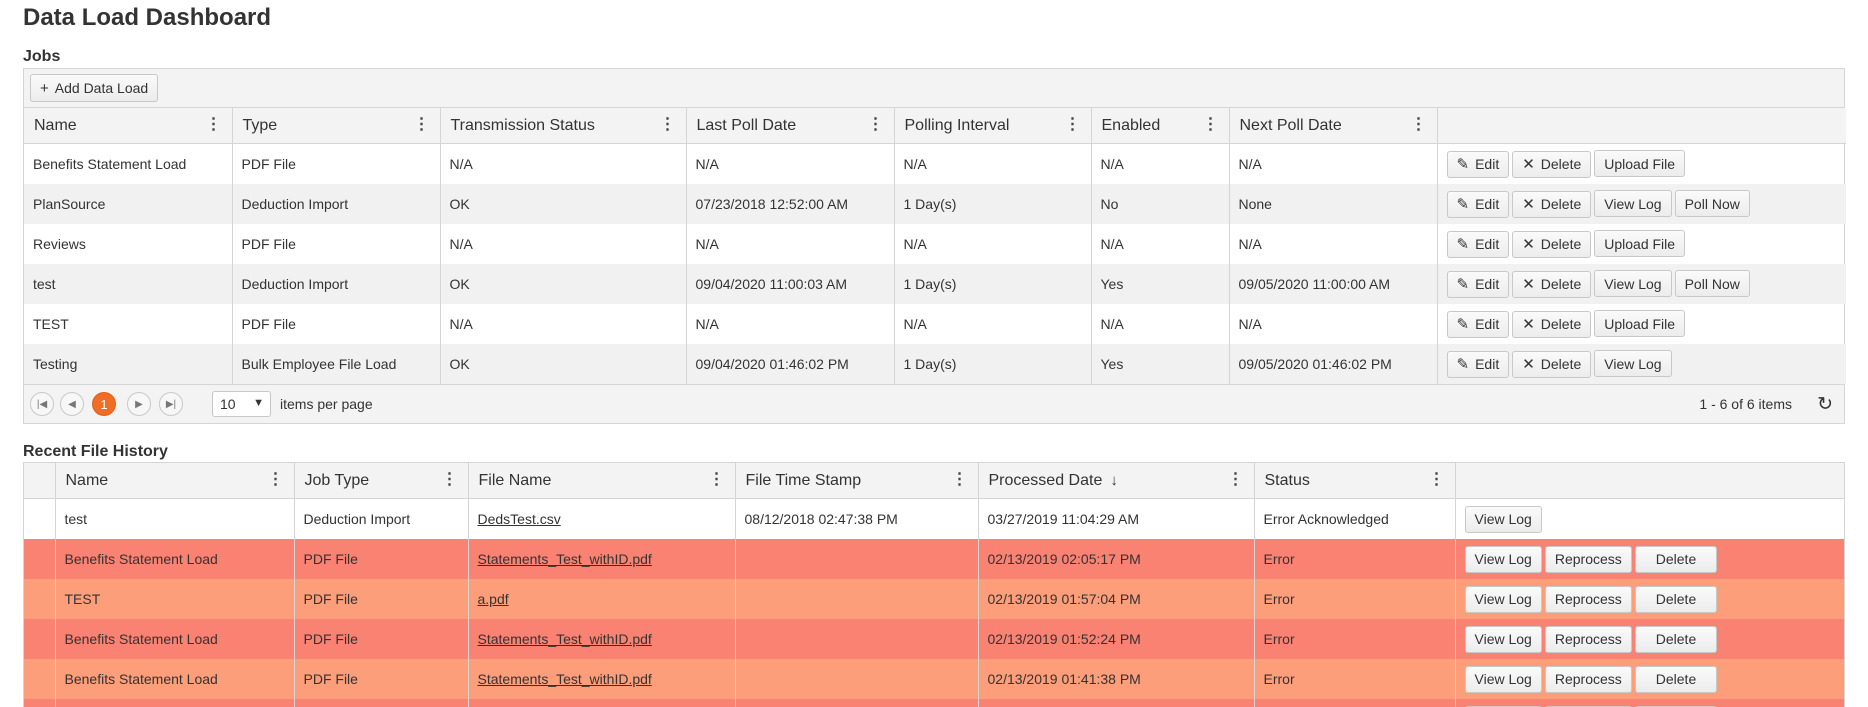 Image resolution: width=1868 pixels, height=707 pixels. I want to click on cell-processed: 02/13/2019 01:57:04 PM, so click(1116, 599).